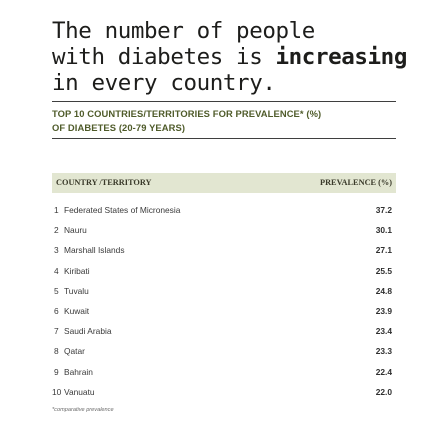  What do you see at coordinates (56, 210) in the screenshot?
I see `row-rank: 1` at bounding box center [56, 210].